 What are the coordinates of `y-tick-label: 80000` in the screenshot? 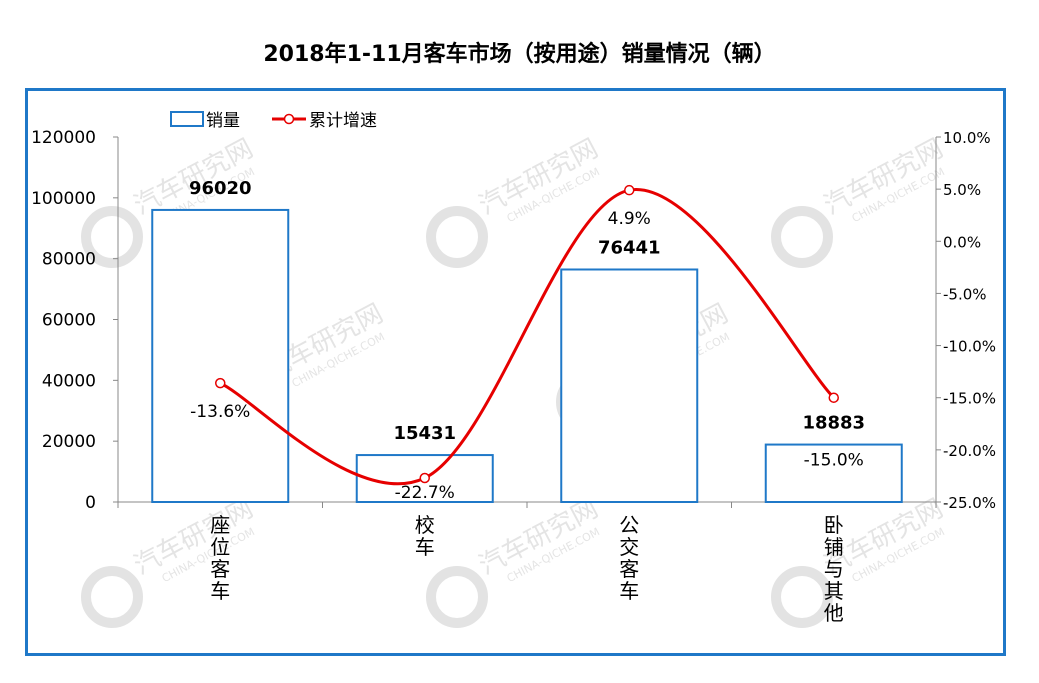 It's located at (69, 260).